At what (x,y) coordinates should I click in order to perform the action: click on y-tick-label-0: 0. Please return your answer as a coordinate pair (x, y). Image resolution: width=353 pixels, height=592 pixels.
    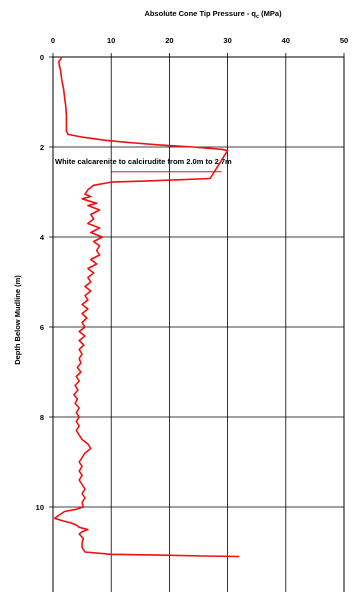
    Looking at the image, I should click on (42, 57).